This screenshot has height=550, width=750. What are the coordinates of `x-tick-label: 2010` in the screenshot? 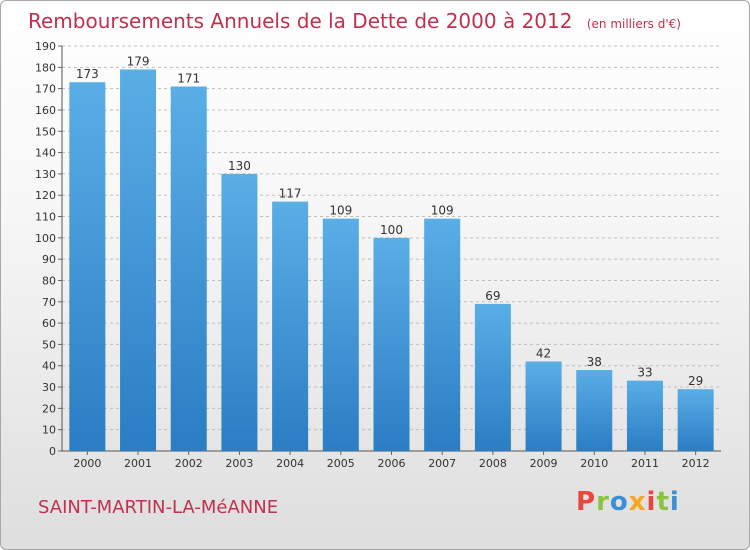 It's located at (594, 463).